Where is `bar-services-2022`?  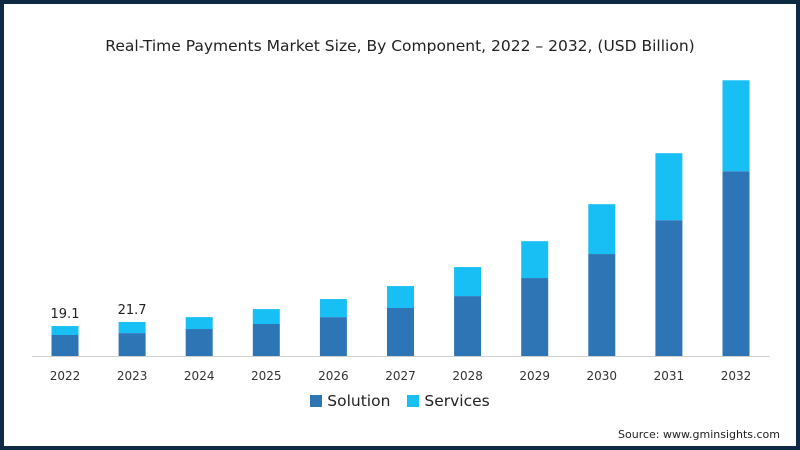 bar-services-2022 is located at coordinates (65, 330).